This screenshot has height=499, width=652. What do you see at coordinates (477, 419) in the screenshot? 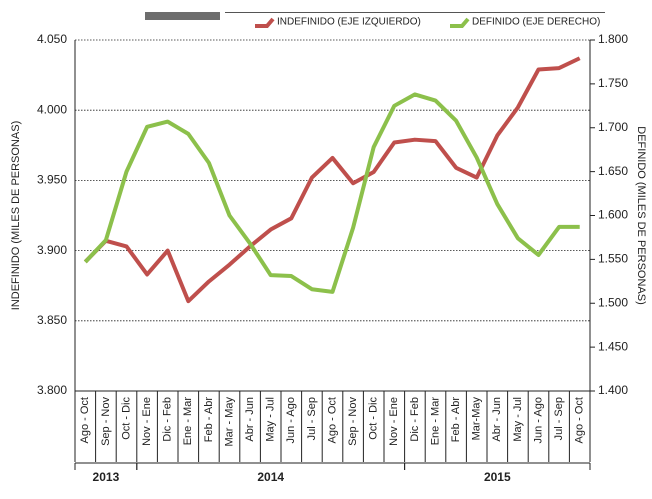
I see `x-tick-label: Mar-May` at bounding box center [477, 419].